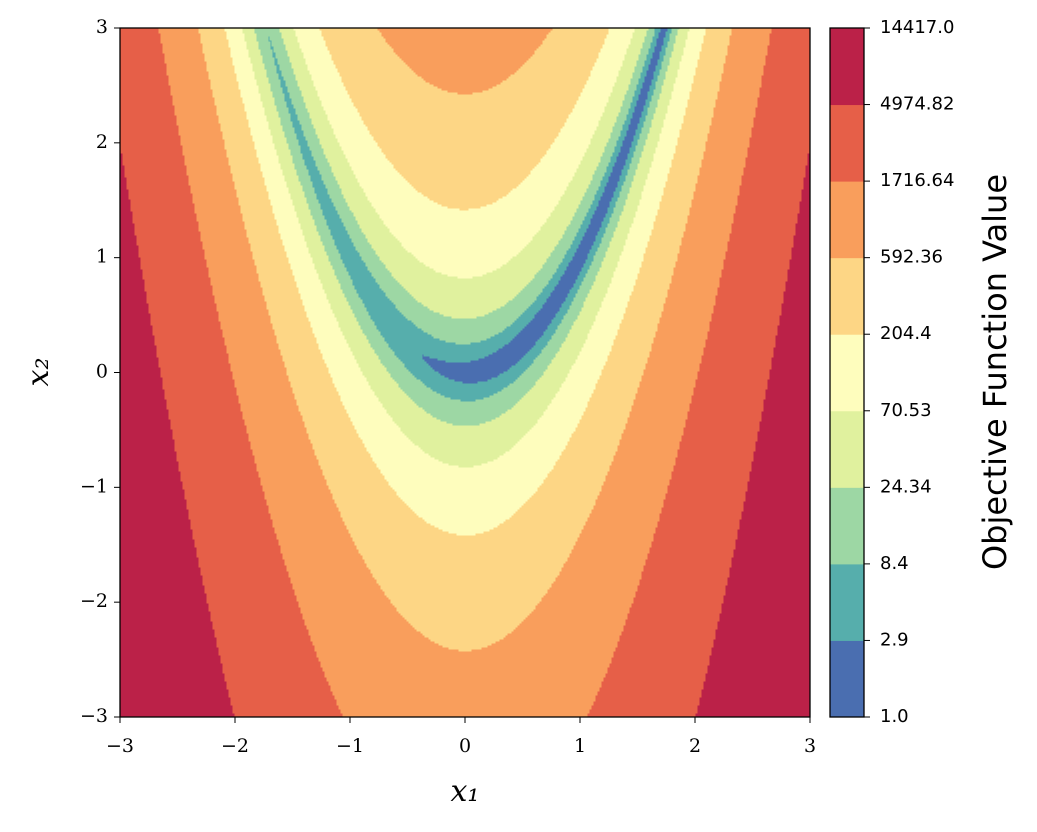 The image size is (1037, 832). I want to click on y-tick-label: 2, so click(102, 142).